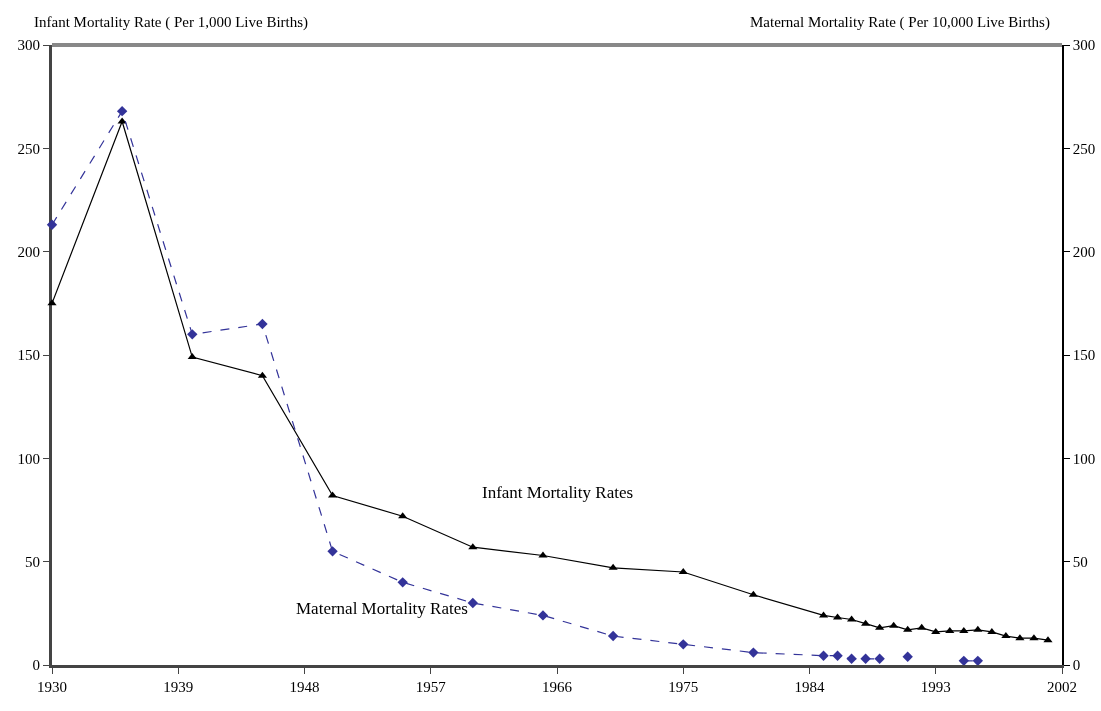 This screenshot has height=711, width=1101. I want to click on x-tick-label: 1957, so click(431, 687).